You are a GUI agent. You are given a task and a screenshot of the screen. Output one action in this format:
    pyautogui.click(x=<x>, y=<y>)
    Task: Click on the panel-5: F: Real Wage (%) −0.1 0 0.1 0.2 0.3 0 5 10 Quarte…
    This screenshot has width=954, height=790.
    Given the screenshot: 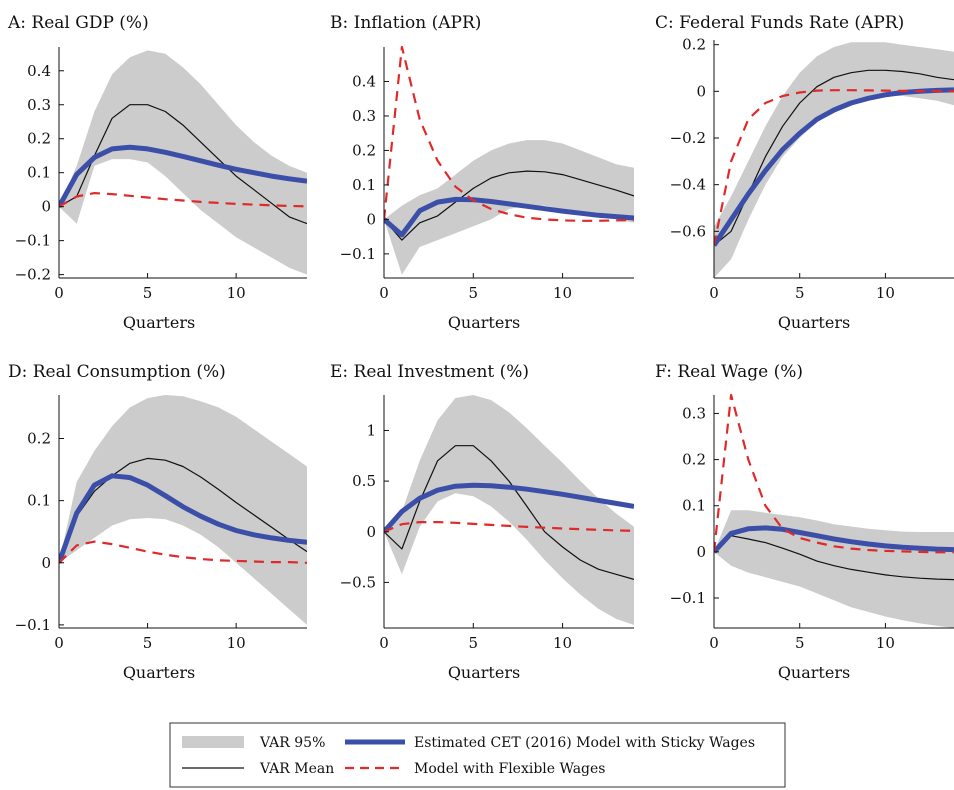 What is the action you would take?
    pyautogui.click(x=804, y=522)
    